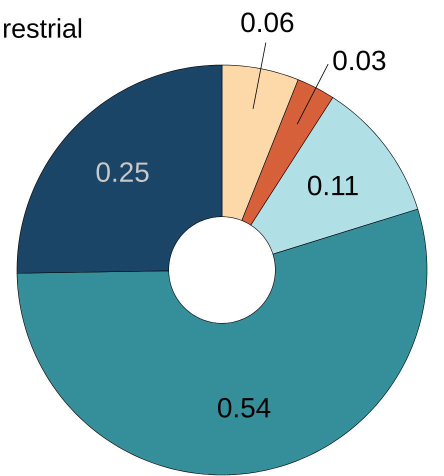  What do you see at coordinates (122, 172) in the screenshot?
I see `data-label: 0.25` at bounding box center [122, 172].